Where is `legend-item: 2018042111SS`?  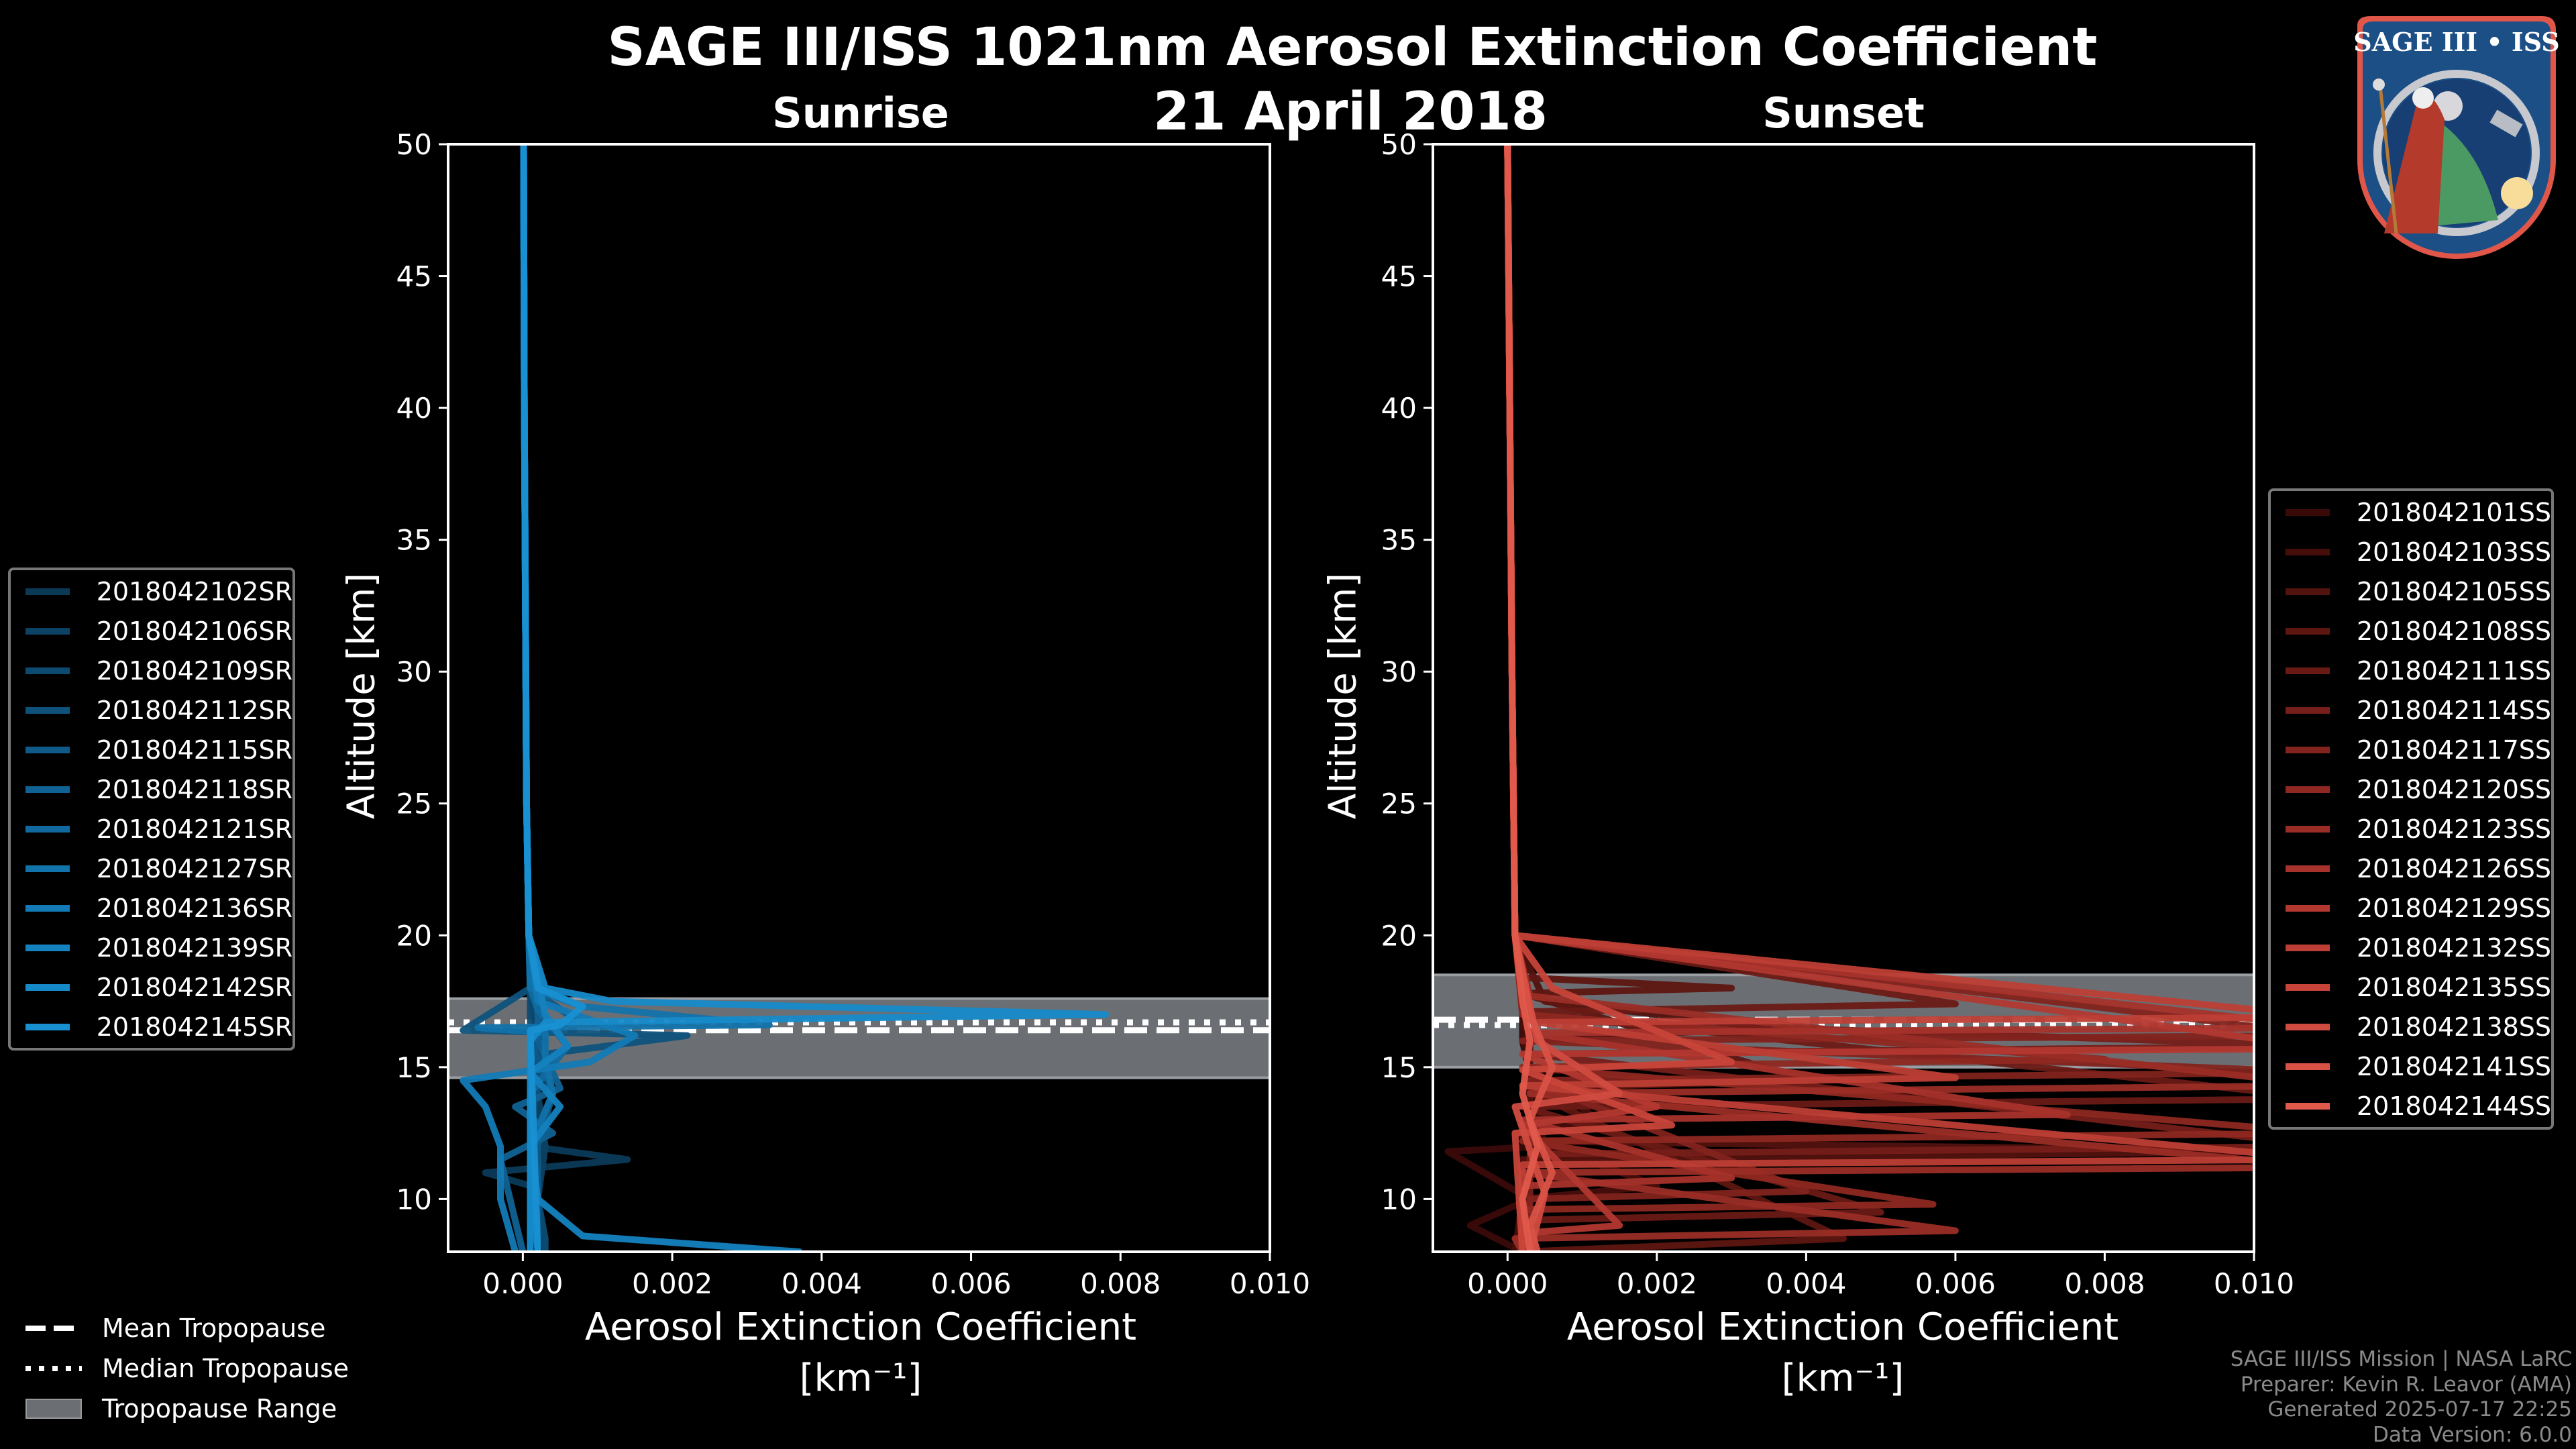 legend-item: 2018042111SS is located at coordinates (2411, 670).